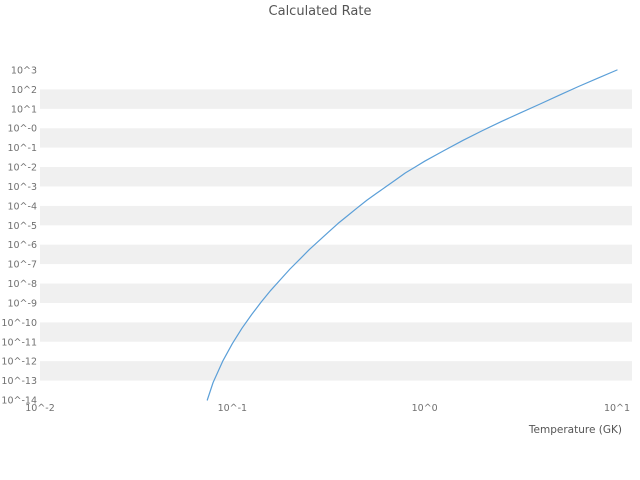 This screenshot has height=480, width=640. I want to click on y-tick-label: 10^-3, so click(22, 187).